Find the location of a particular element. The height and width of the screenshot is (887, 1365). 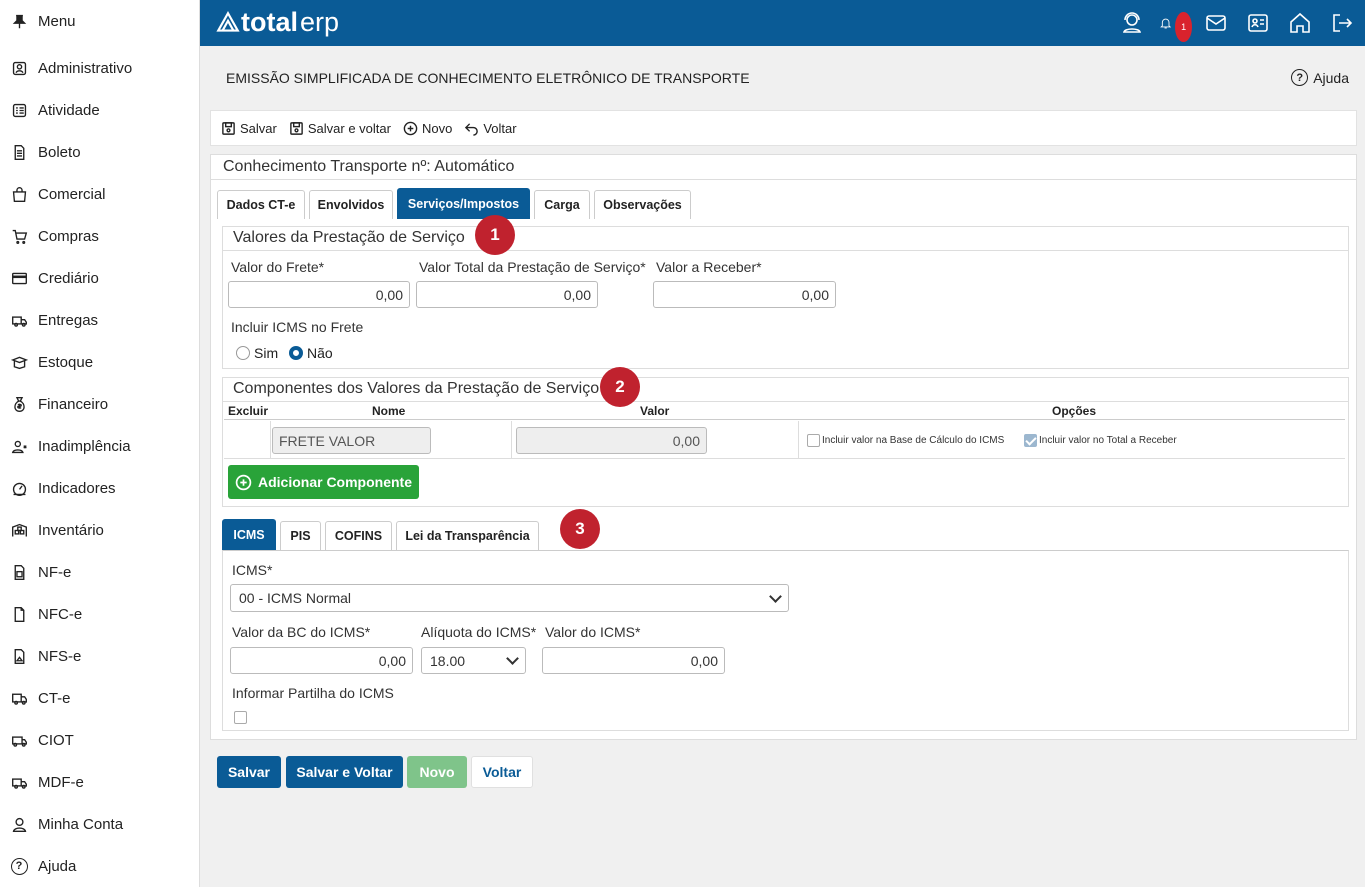

tab-carga: Carga is located at coordinates (562, 204).